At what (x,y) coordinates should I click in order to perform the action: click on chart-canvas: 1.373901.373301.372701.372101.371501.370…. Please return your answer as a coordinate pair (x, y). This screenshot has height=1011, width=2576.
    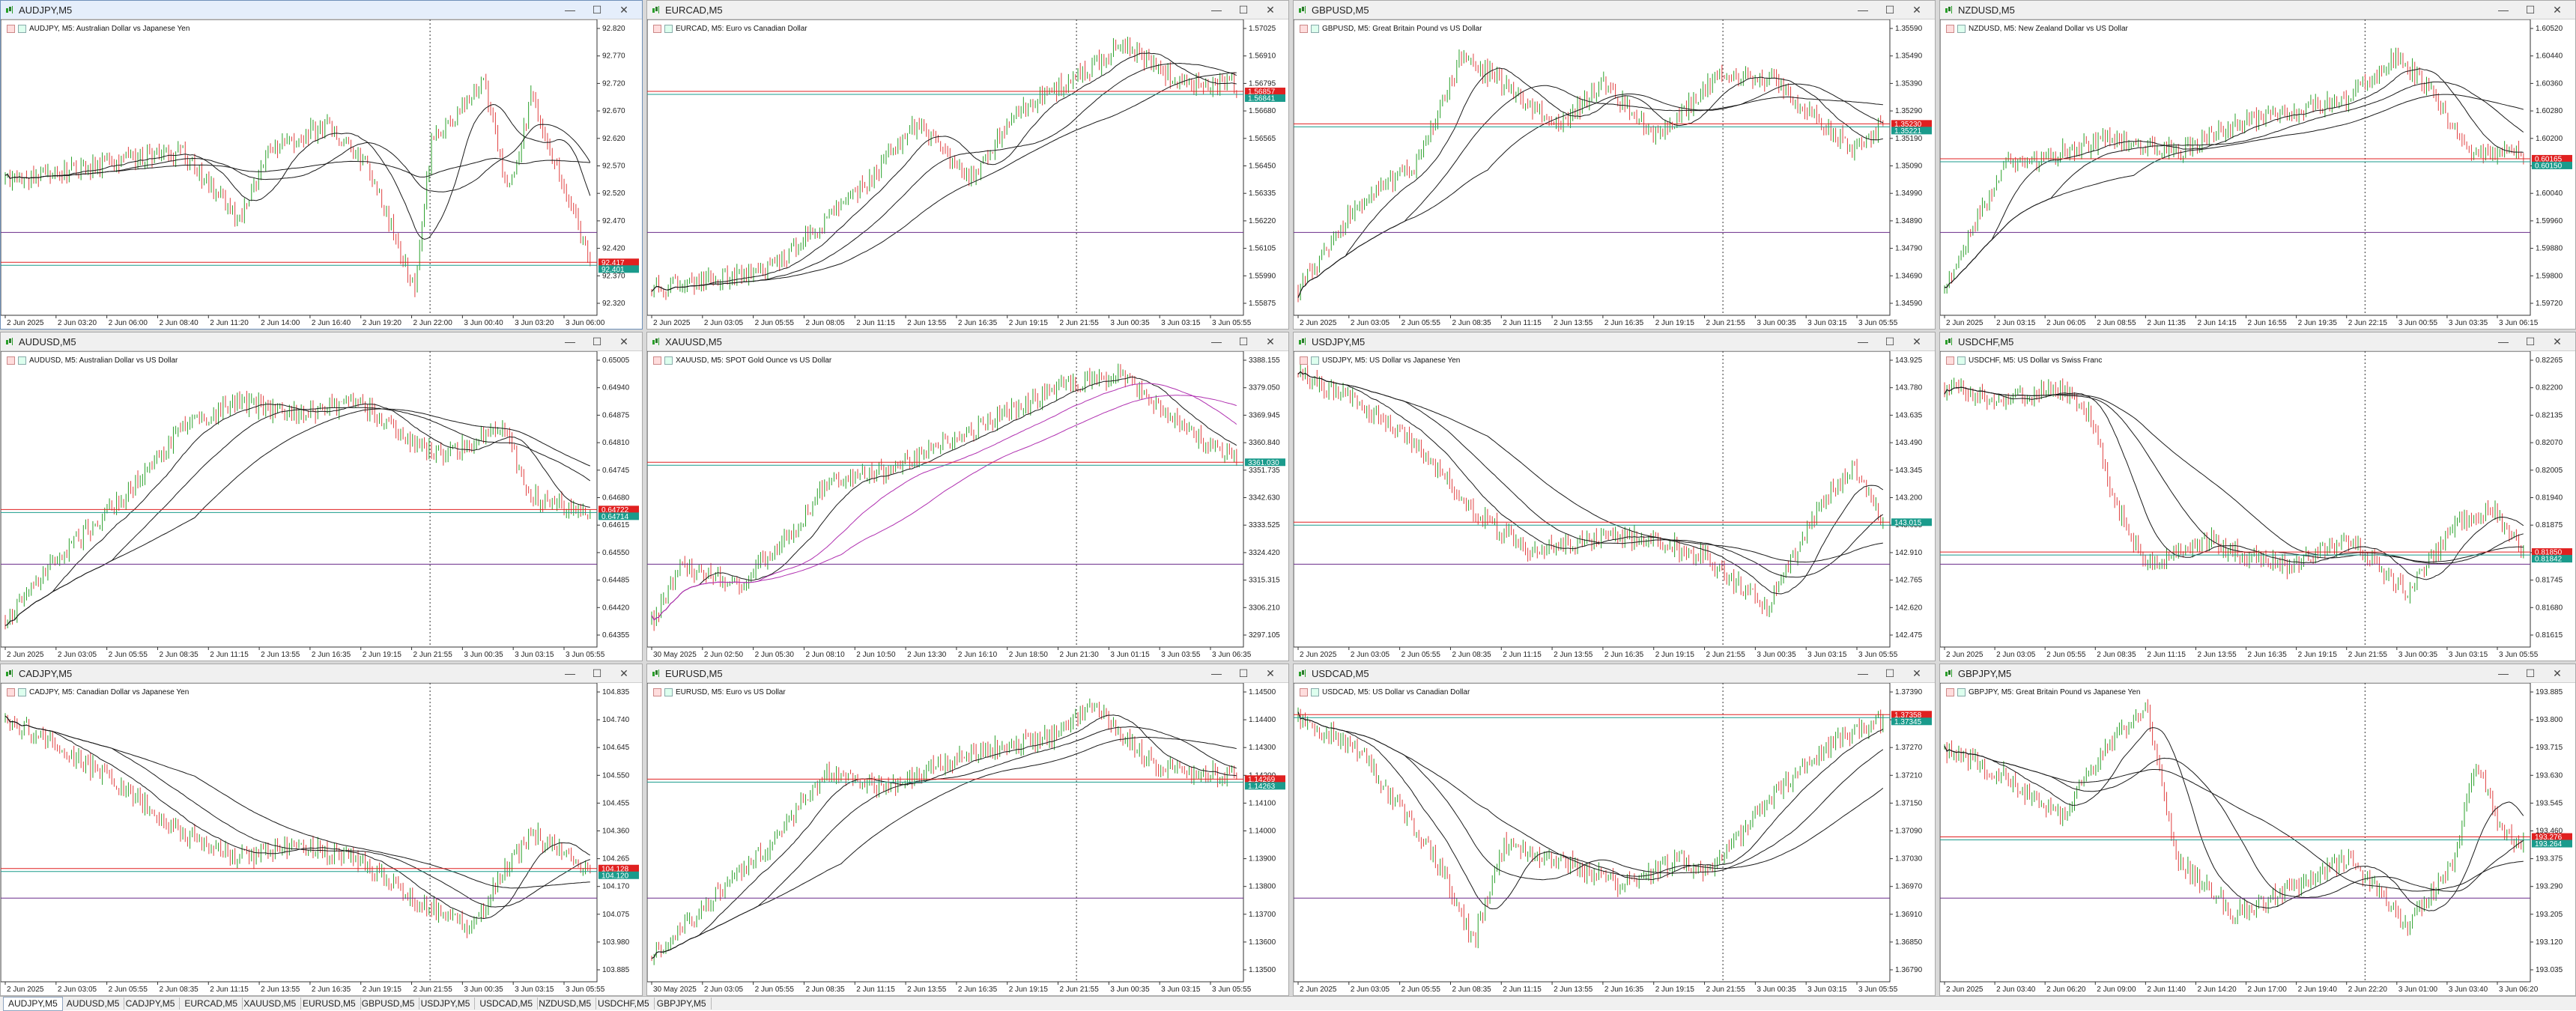
    Looking at the image, I should click on (1614, 839).